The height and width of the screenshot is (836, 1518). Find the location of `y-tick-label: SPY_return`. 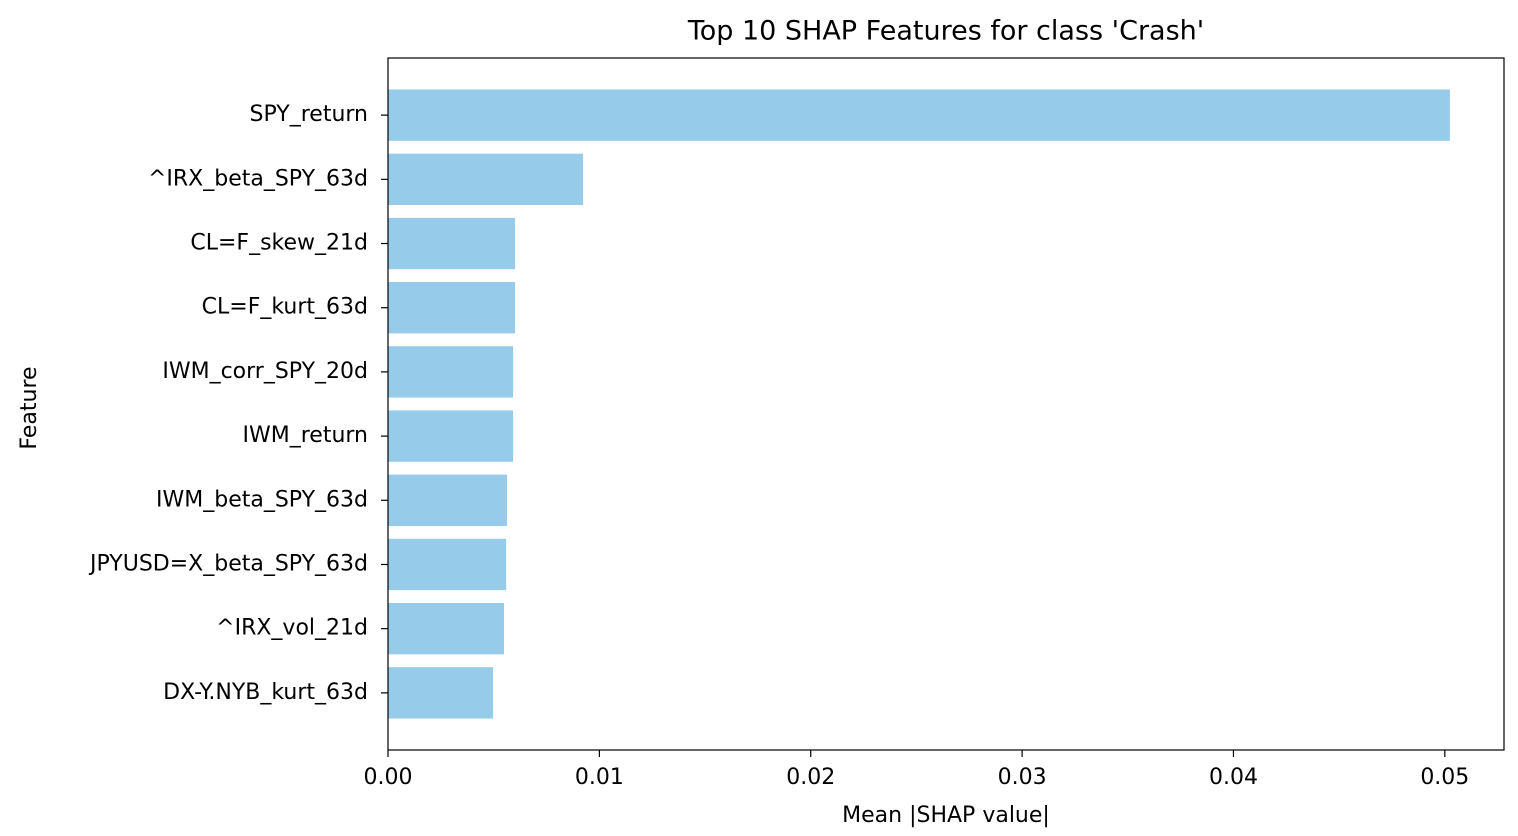

y-tick-label: SPY_return is located at coordinates (309, 114).